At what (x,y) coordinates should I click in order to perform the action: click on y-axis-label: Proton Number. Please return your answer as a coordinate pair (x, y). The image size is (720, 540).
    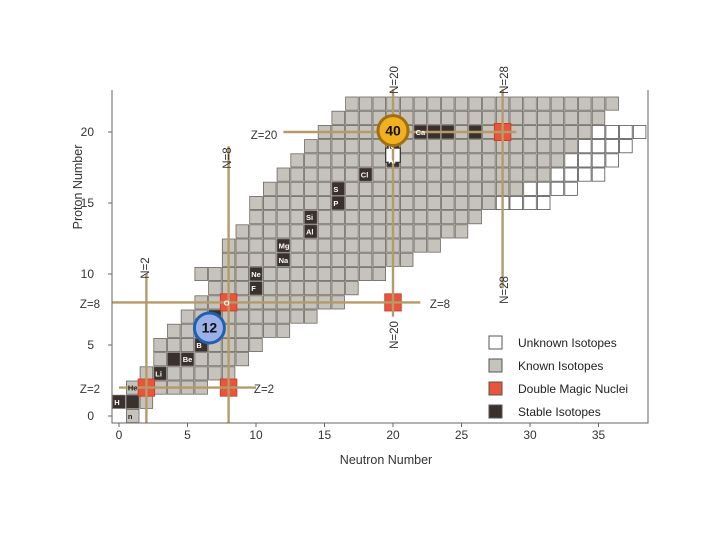
    Looking at the image, I should click on (78, 187).